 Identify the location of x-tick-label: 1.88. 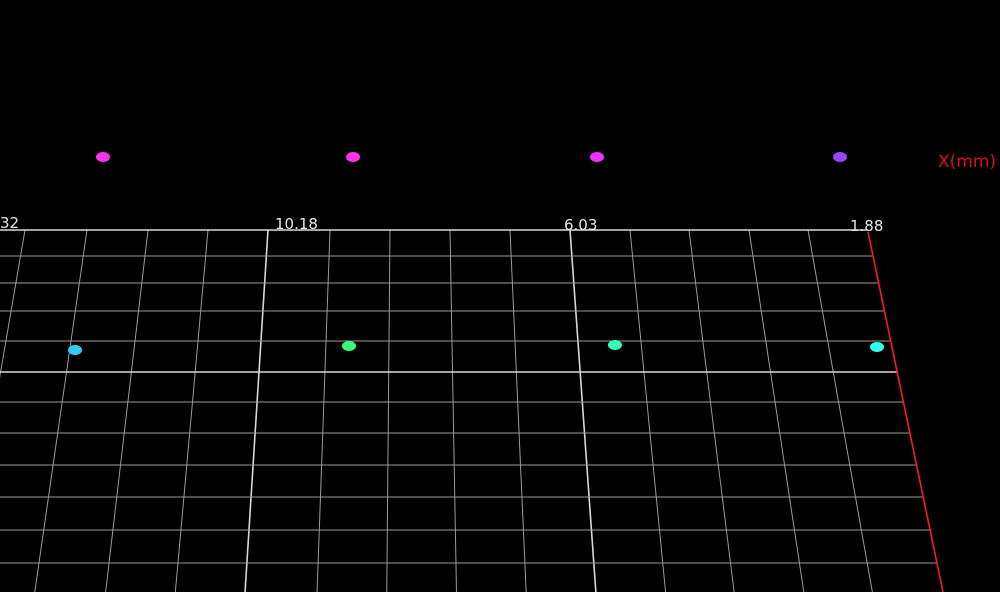
(866, 226).